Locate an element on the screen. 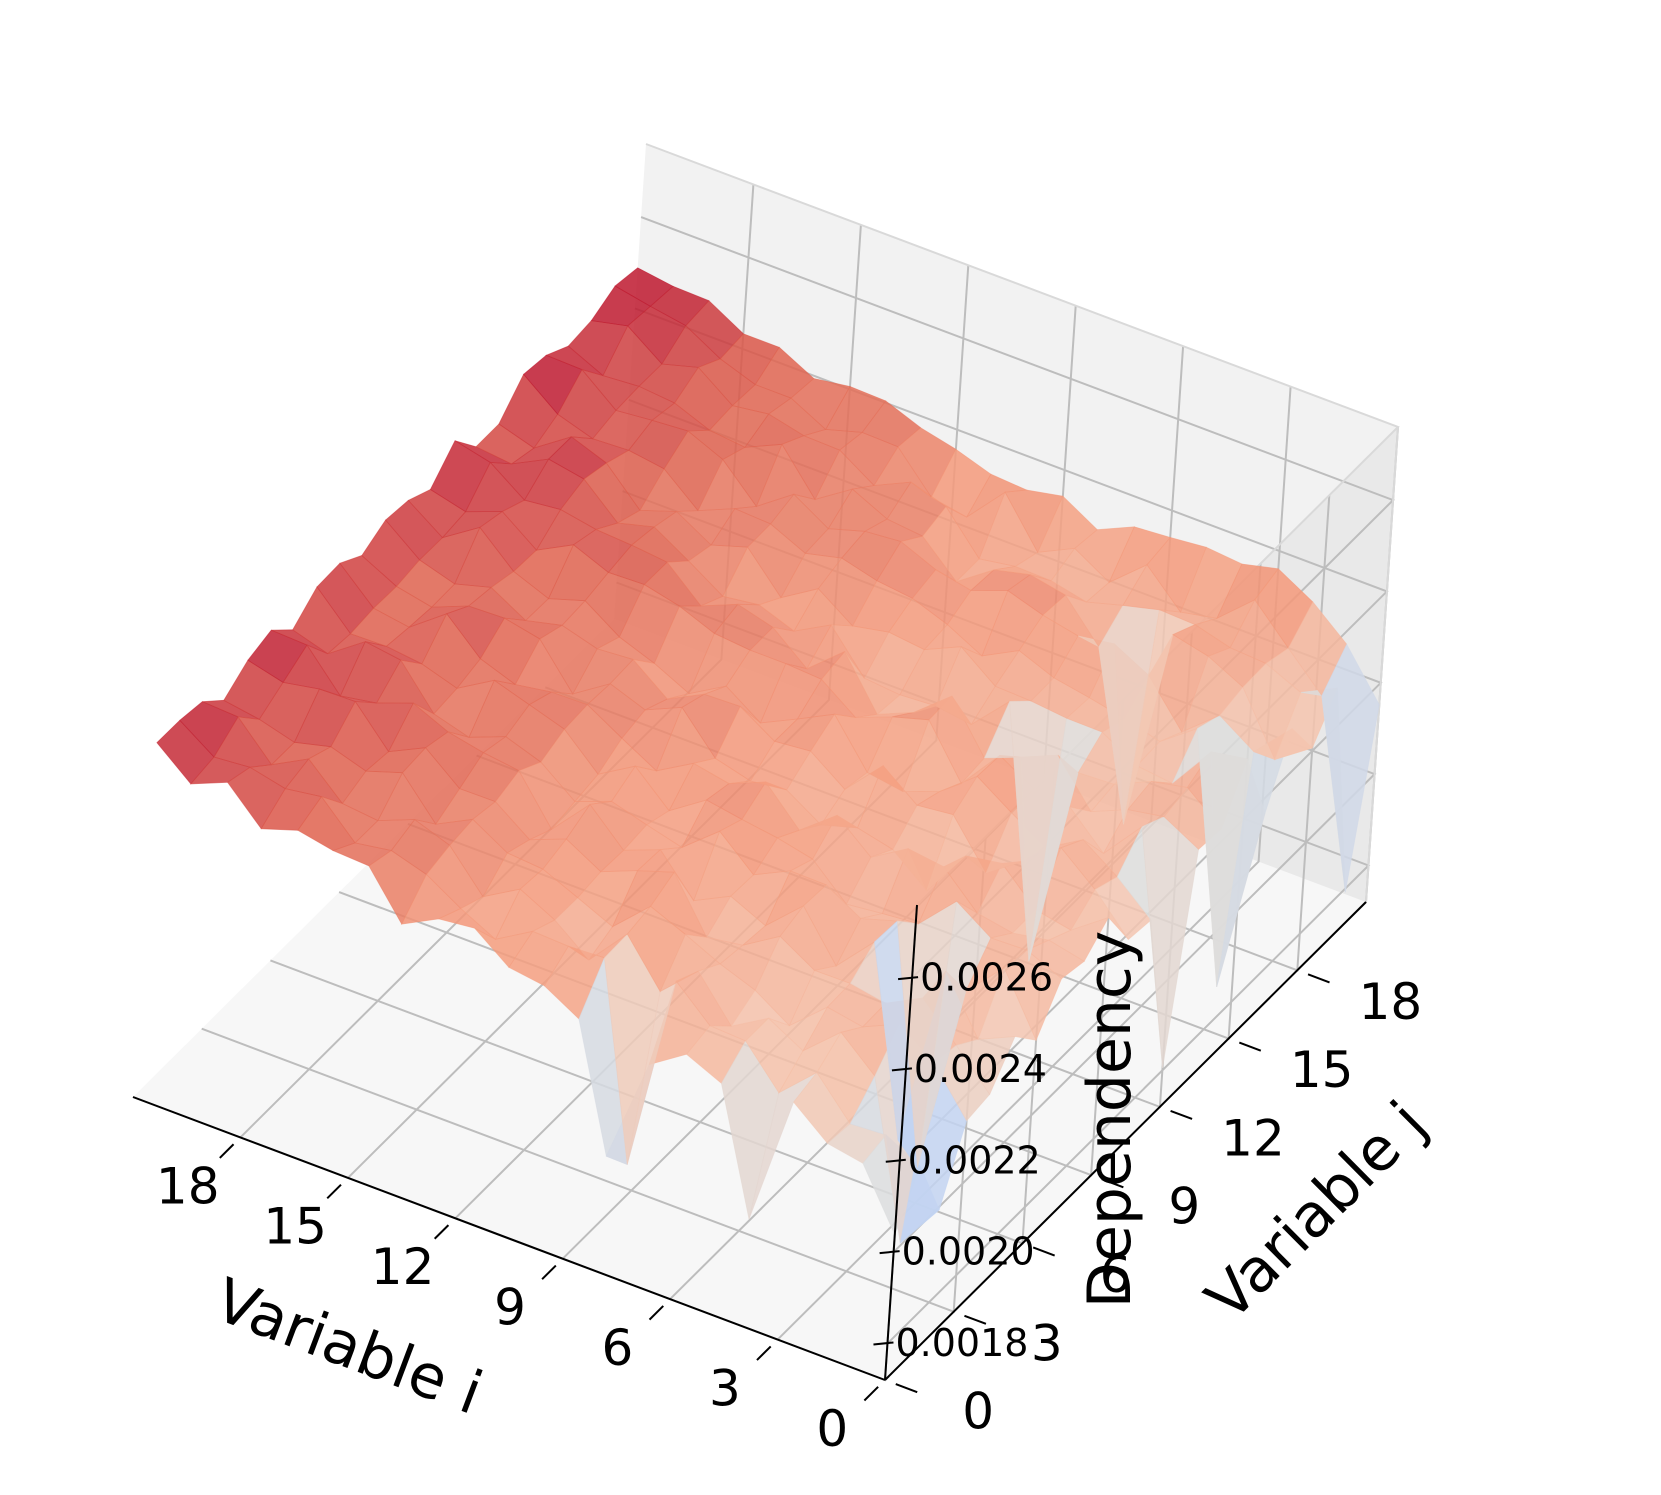 This screenshot has width=1661, height=1495. z-tick-label: 0.0022 is located at coordinates (974, 1160).